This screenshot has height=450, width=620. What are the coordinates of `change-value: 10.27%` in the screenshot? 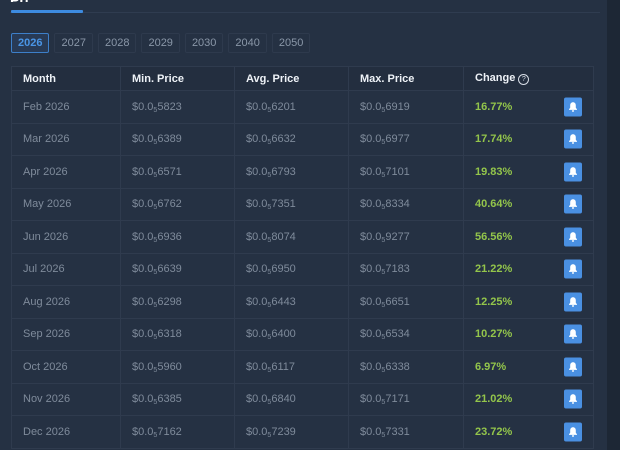 It's located at (494, 334).